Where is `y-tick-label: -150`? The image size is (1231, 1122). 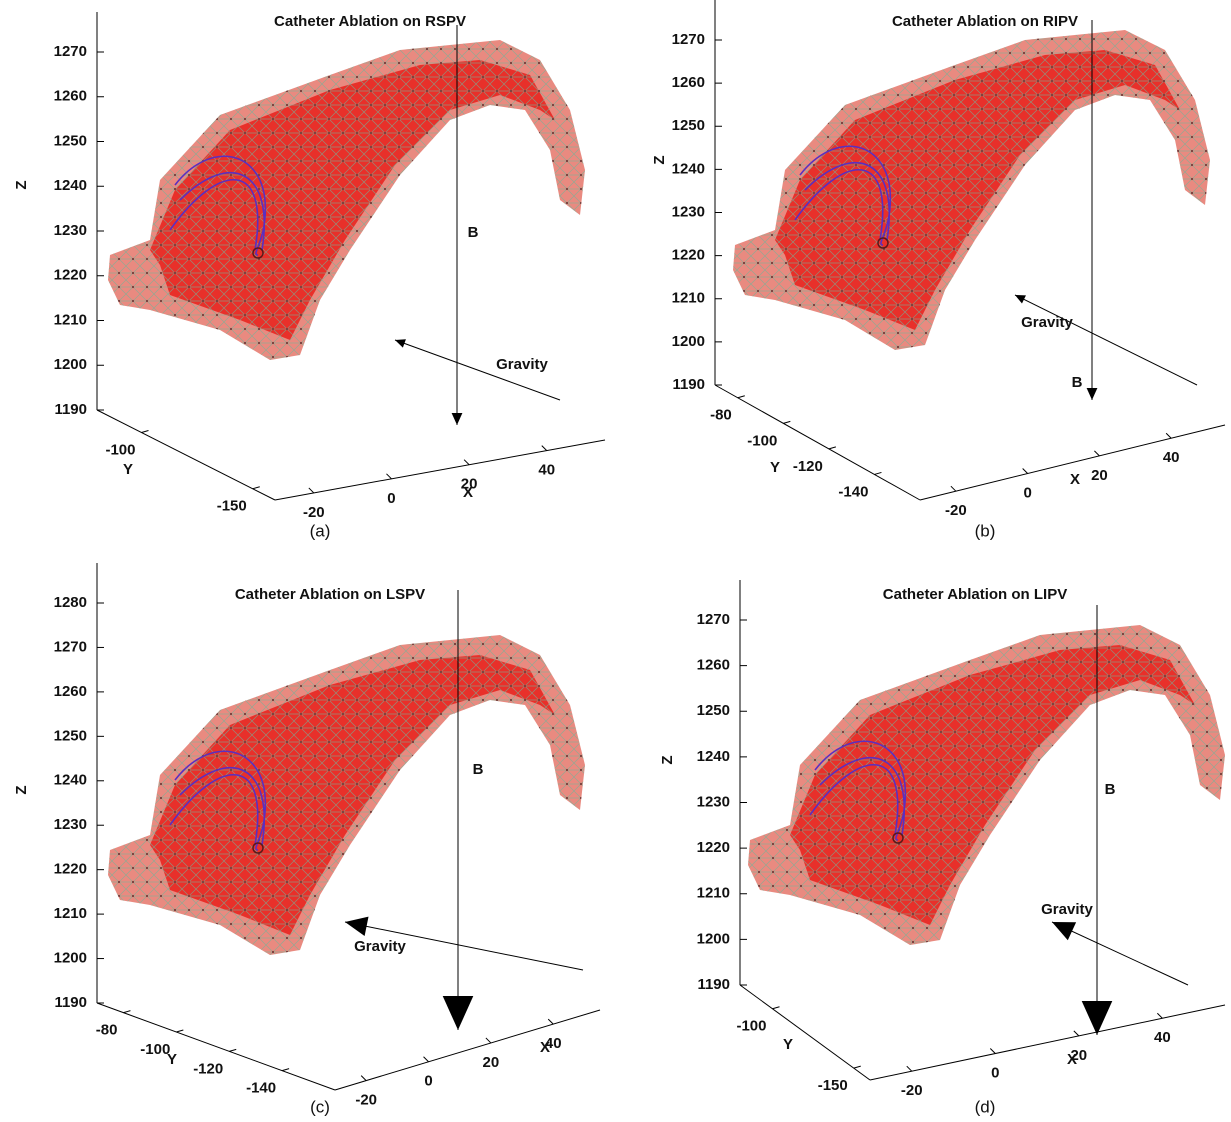 y-tick-label: -150 is located at coordinates (232, 506).